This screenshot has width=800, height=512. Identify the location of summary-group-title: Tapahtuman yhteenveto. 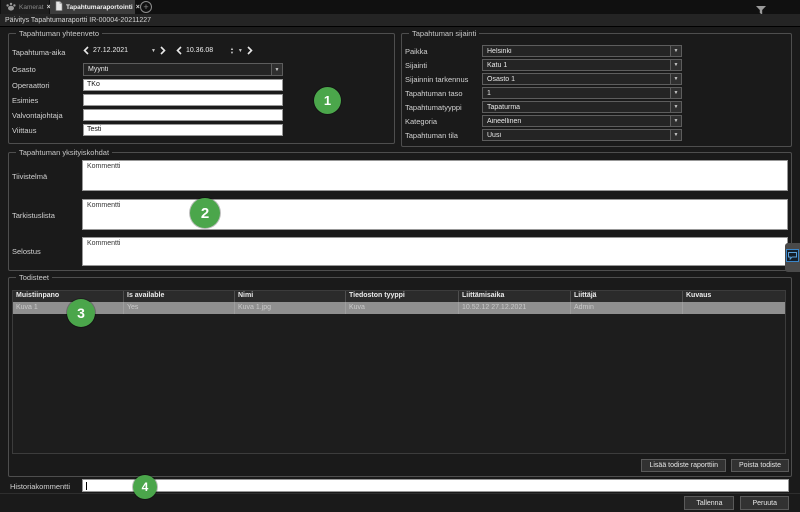
(59, 33).